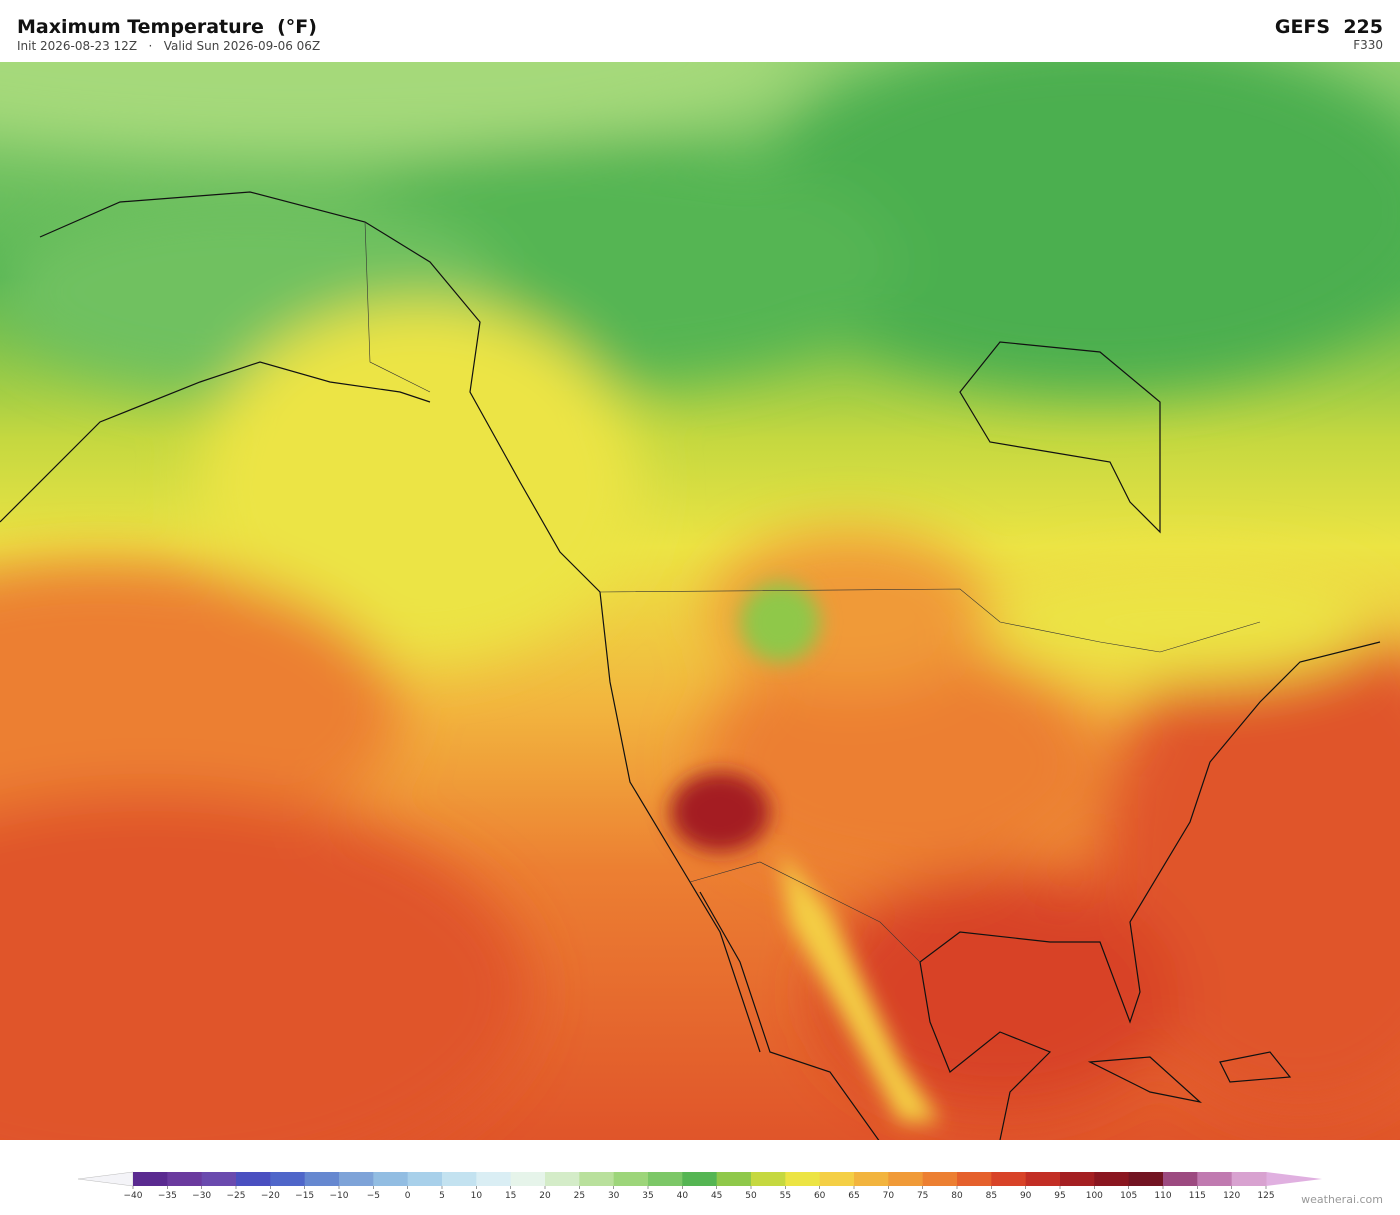  Describe the element at coordinates (270, 1195) in the screenshot. I see `colorbar-tick-label: −20` at that location.